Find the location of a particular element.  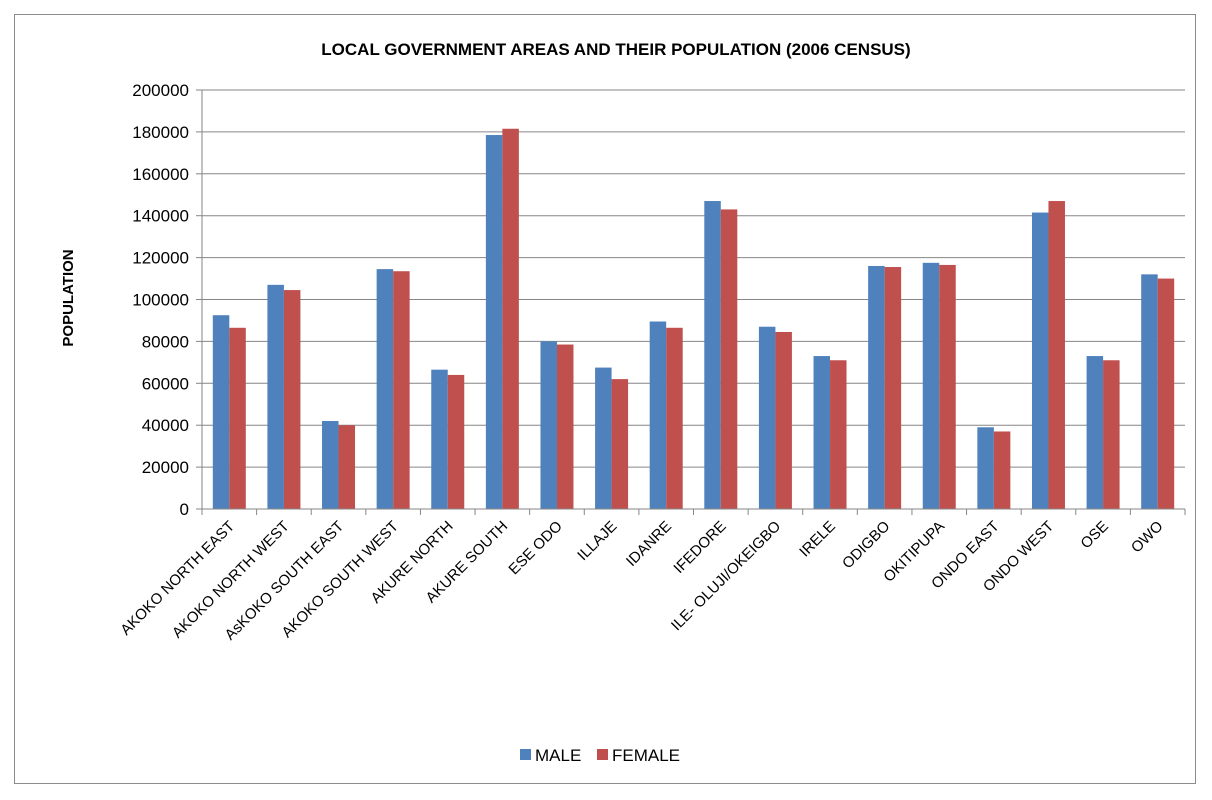

y-tick-label: 60000 is located at coordinates (165, 383).